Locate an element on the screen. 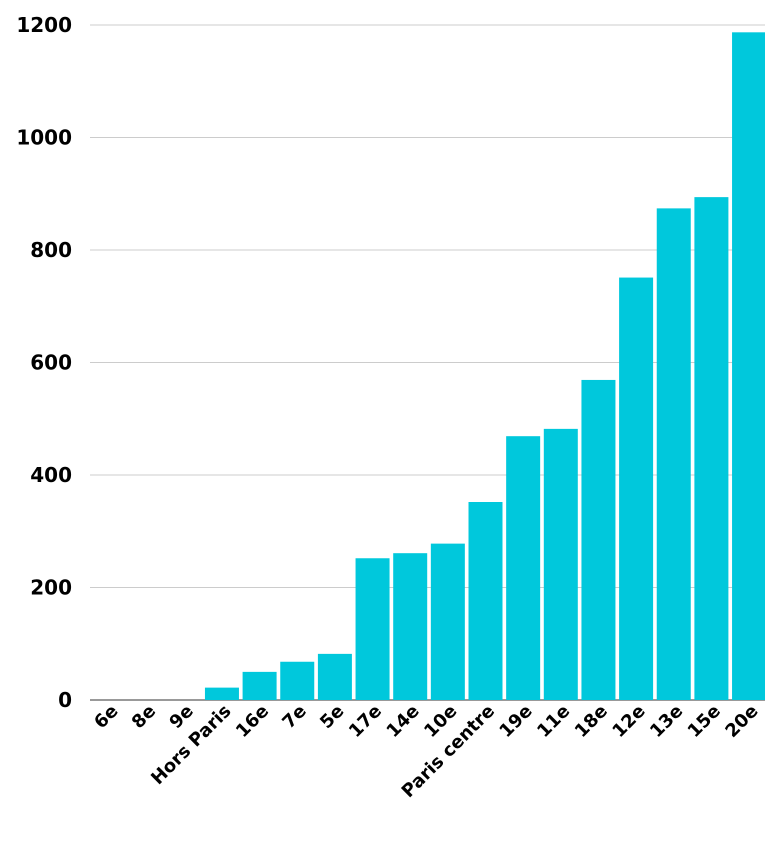 The width and height of the screenshot is (765, 847). x-tick-label: 7e is located at coordinates (294, 717).